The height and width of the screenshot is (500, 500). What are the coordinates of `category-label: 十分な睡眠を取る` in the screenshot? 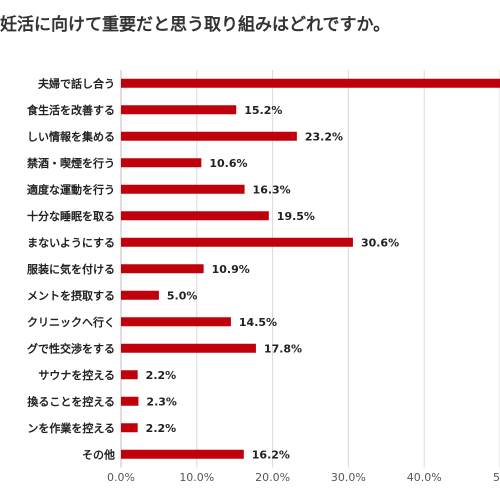 It's located at (71, 216).